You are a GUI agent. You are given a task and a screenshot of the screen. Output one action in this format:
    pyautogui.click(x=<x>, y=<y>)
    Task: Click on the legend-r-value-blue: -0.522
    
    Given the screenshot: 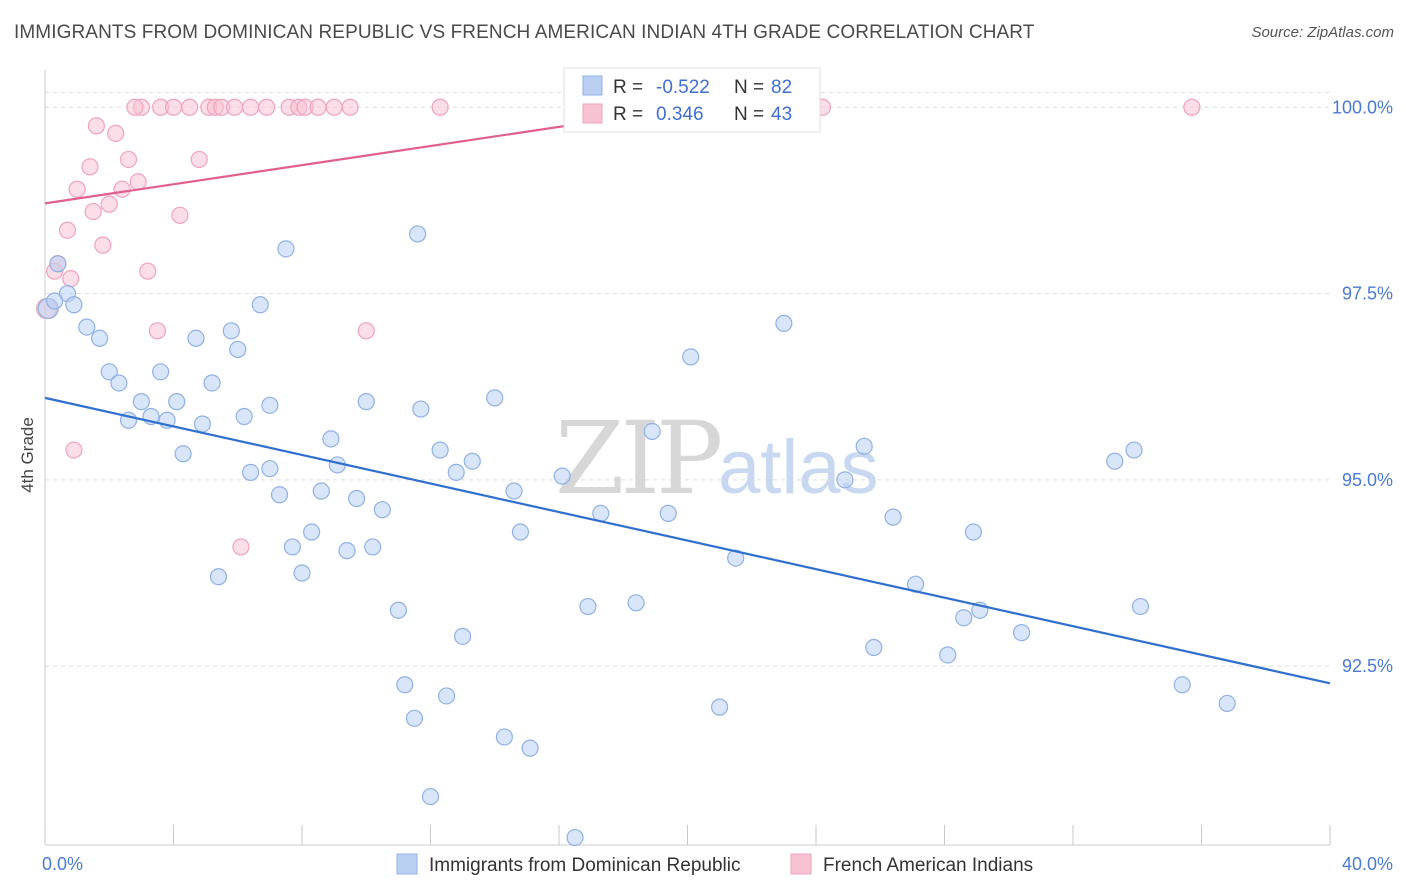 What is the action you would take?
    pyautogui.click(x=683, y=87)
    